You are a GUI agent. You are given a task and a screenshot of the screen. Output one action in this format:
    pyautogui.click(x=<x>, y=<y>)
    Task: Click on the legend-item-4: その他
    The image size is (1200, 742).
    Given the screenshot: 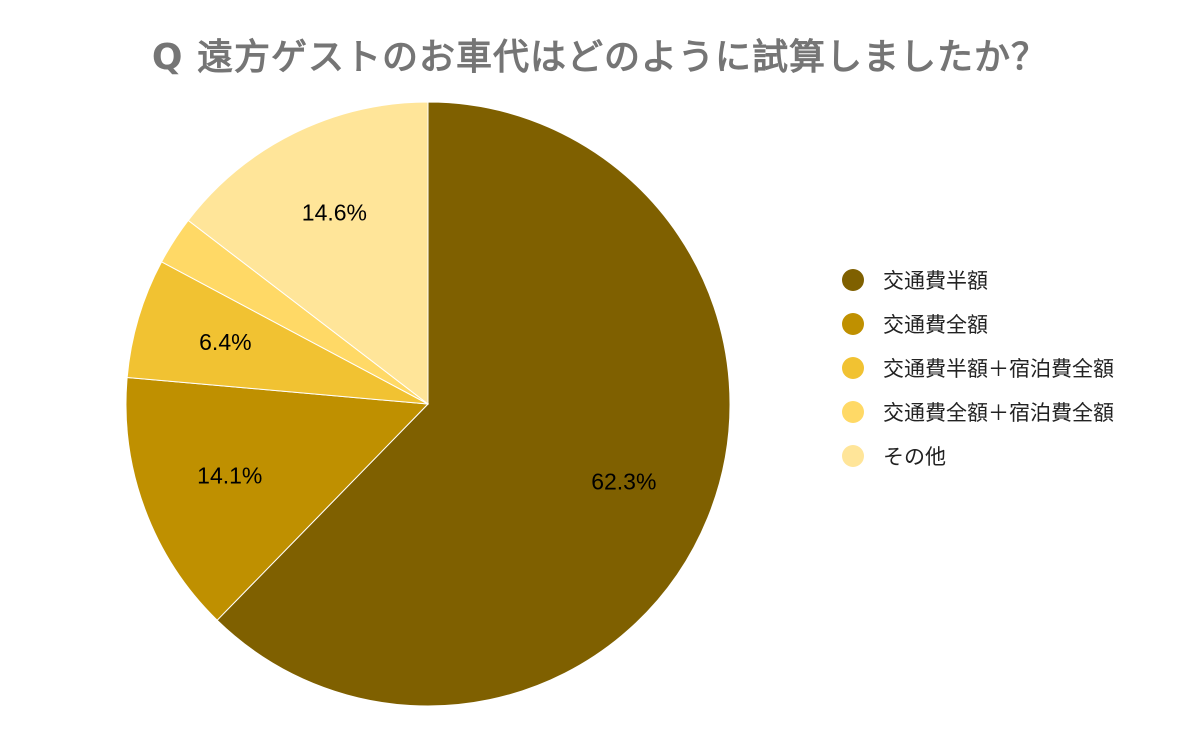 What is the action you would take?
    pyautogui.click(x=978, y=456)
    